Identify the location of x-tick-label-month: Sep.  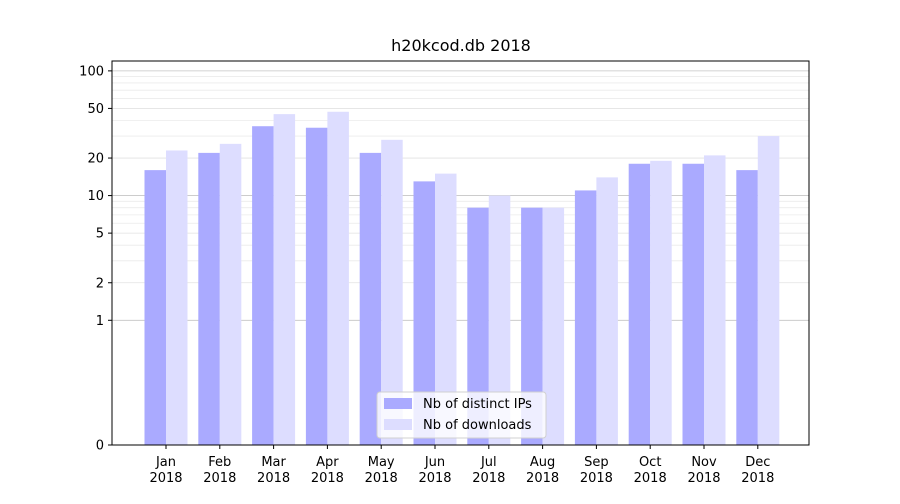
(596, 462).